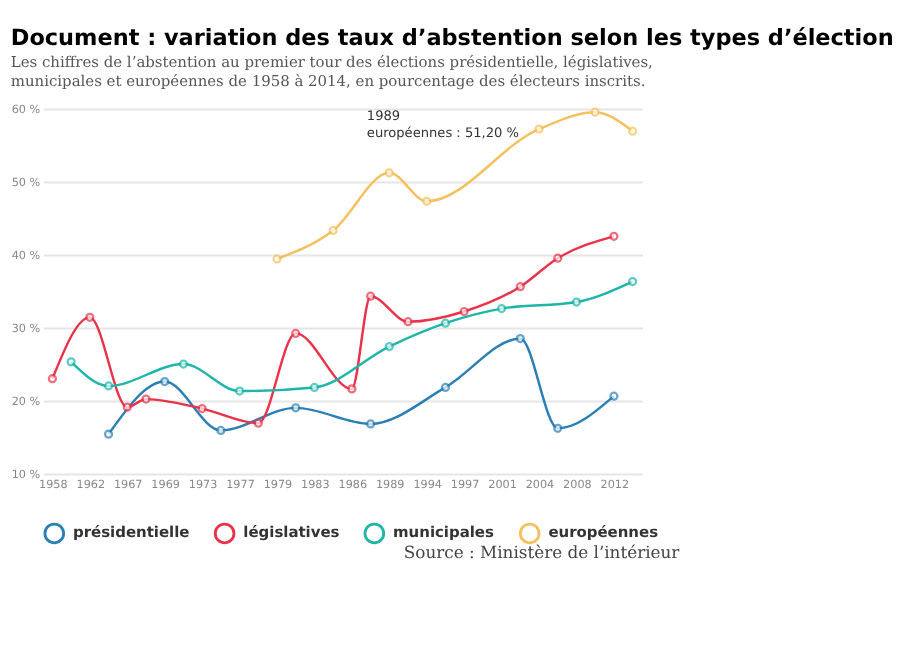  I want to click on legend-label: européennes, so click(604, 532).